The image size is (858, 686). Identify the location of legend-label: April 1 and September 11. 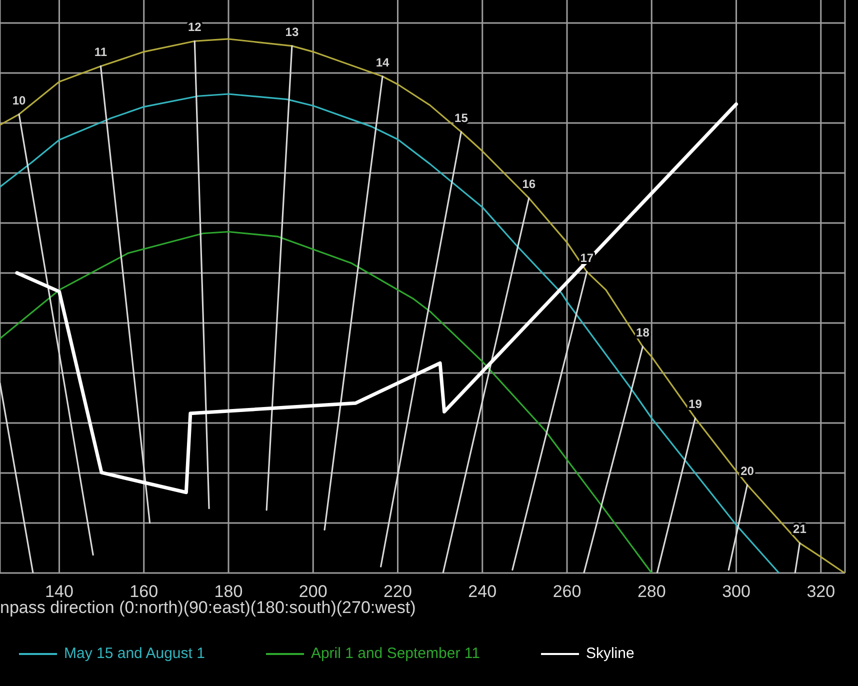
(395, 653).